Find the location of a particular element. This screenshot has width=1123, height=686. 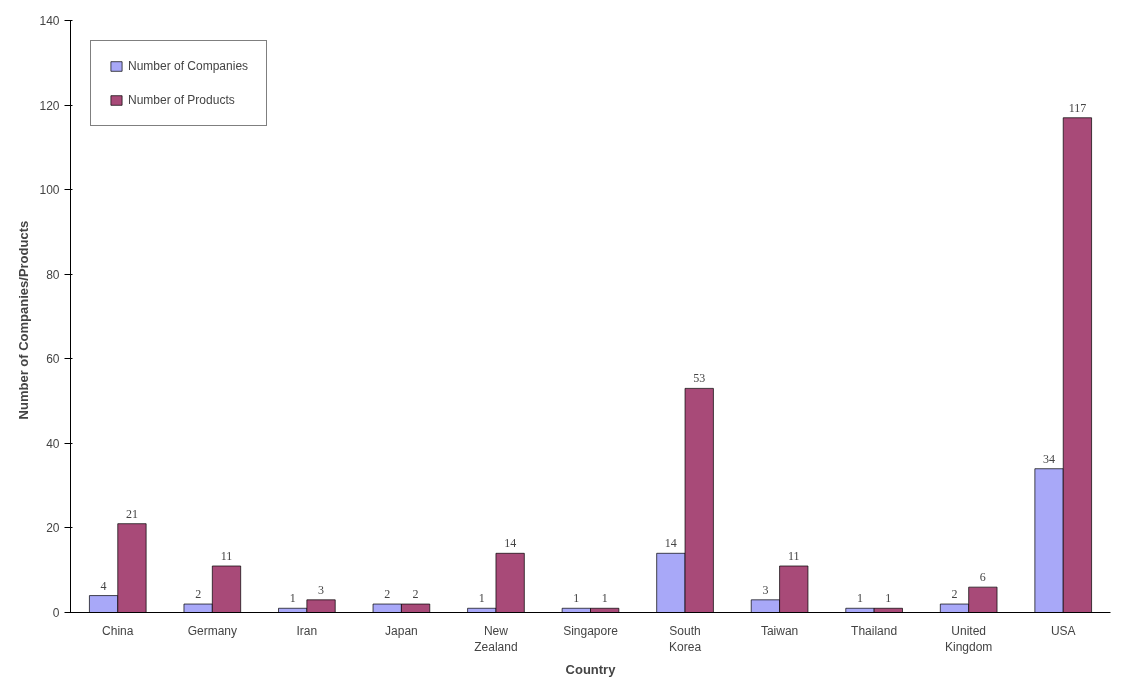

x-tick-label: Japan is located at coordinates (401, 630).